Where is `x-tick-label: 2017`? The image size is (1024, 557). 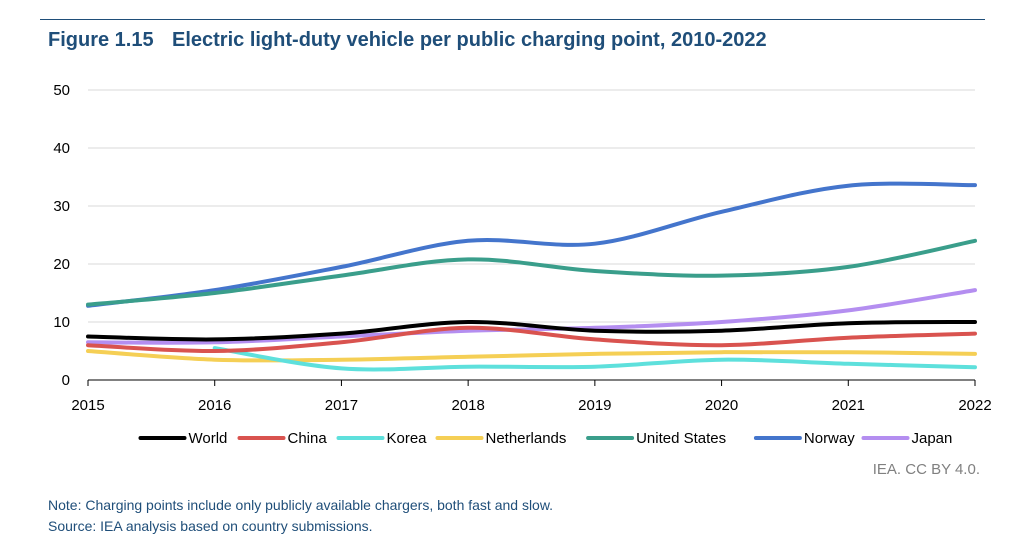
x-tick-label: 2017 is located at coordinates (341, 405).